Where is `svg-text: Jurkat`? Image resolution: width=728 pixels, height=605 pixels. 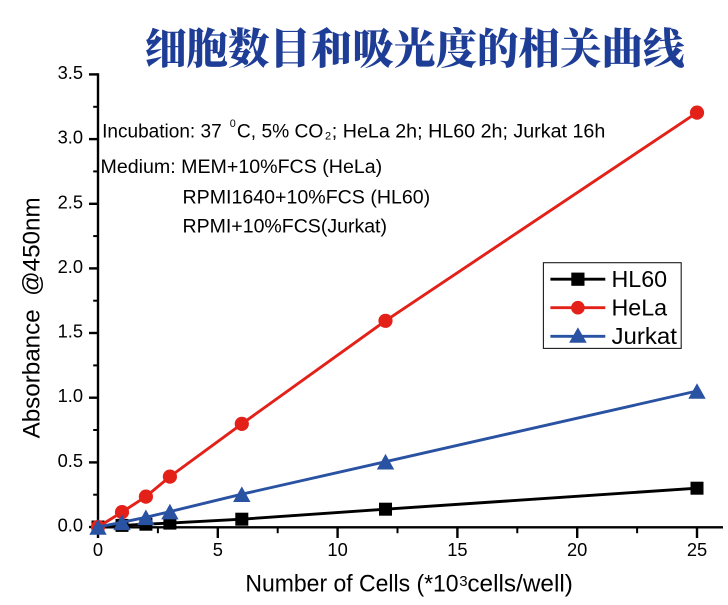 svg-text: Jurkat is located at coordinates (645, 336).